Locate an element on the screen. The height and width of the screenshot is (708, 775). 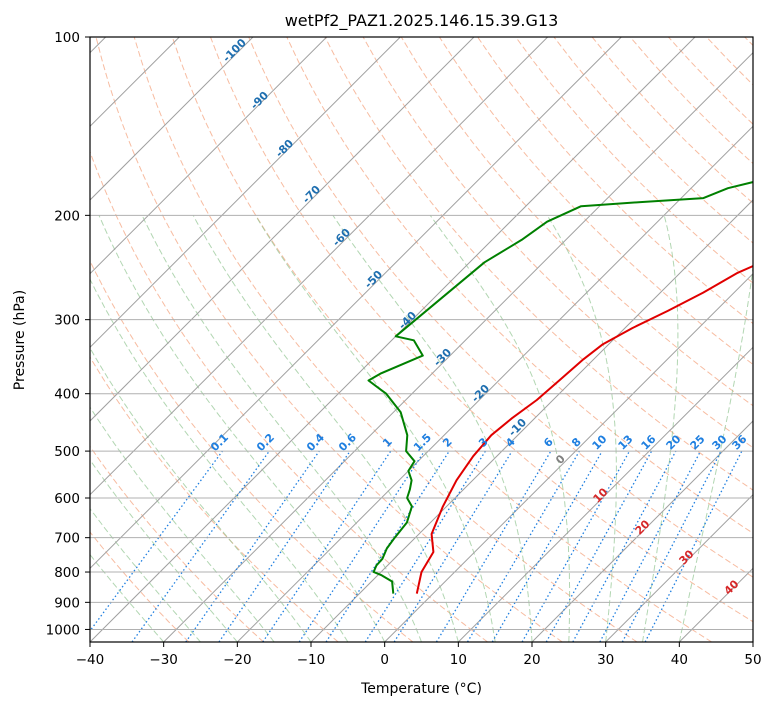
mixing-ratio-label: 30 is located at coordinates (720, 442).